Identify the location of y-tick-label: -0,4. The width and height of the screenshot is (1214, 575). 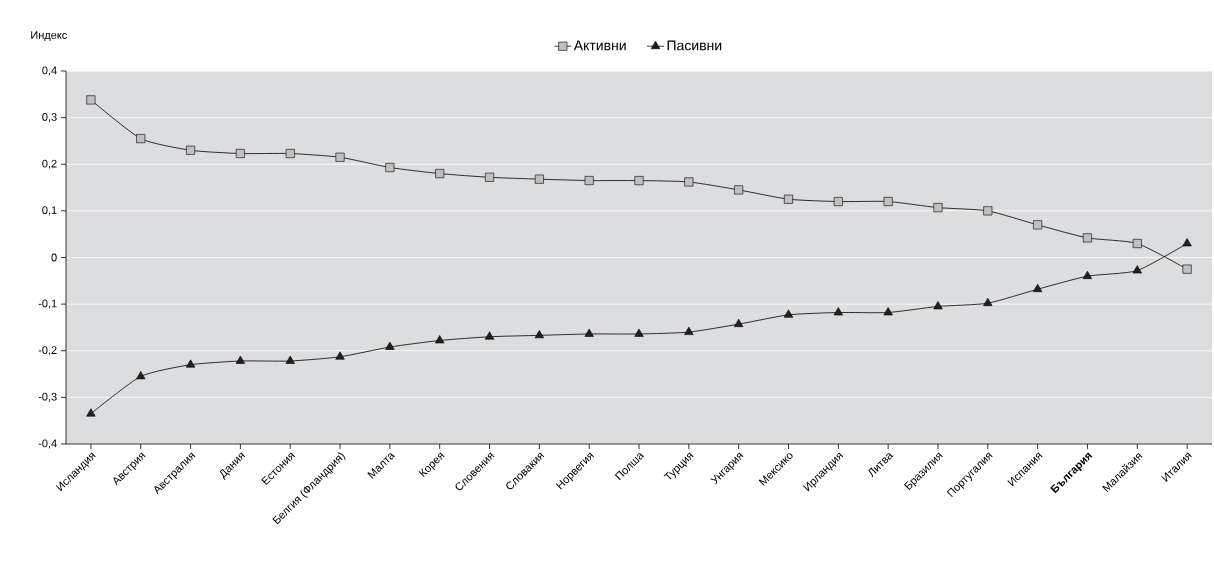
(47, 444).